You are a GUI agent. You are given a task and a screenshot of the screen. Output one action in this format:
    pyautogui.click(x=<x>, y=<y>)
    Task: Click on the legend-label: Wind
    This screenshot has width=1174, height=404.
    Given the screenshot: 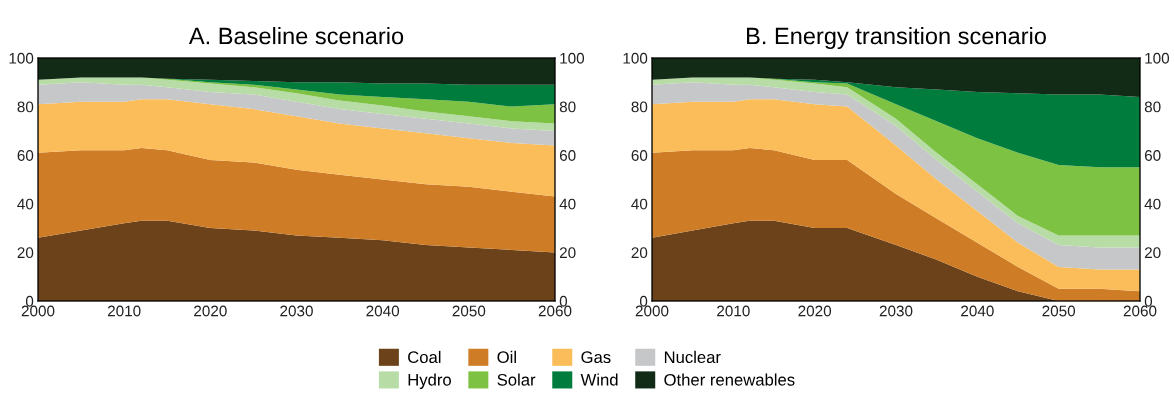 What is the action you would take?
    pyautogui.click(x=599, y=379)
    